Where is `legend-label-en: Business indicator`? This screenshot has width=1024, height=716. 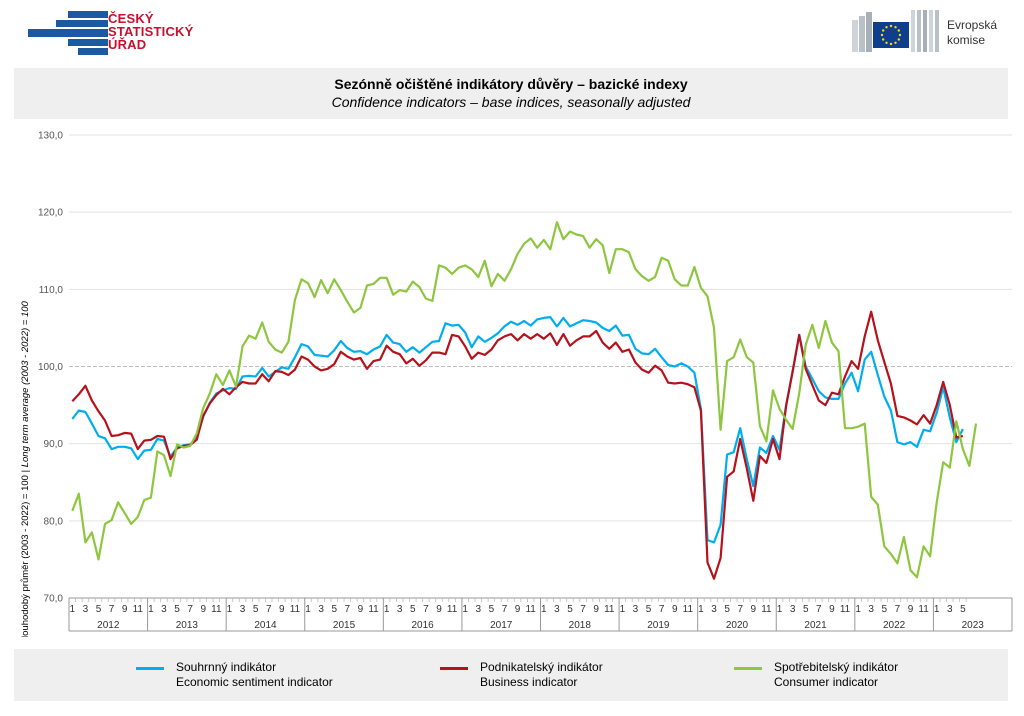
legend-label-en: Business indicator is located at coordinates (529, 682).